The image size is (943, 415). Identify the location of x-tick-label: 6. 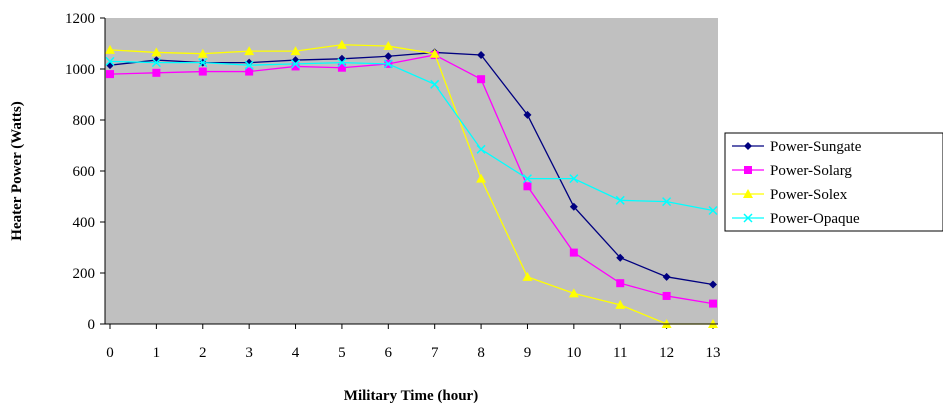
(389, 353).